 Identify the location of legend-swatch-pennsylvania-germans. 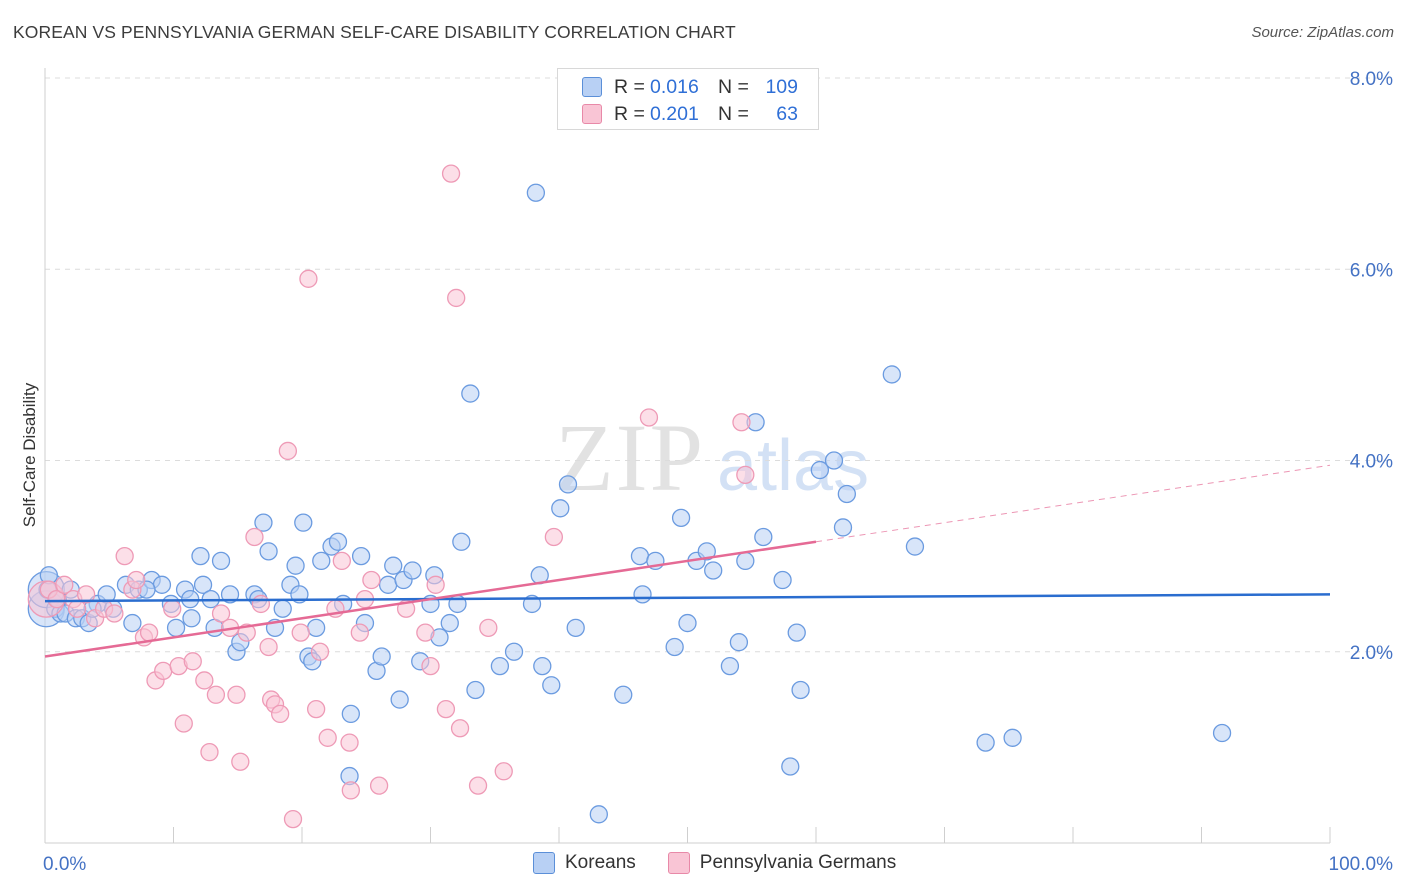
(592, 114).